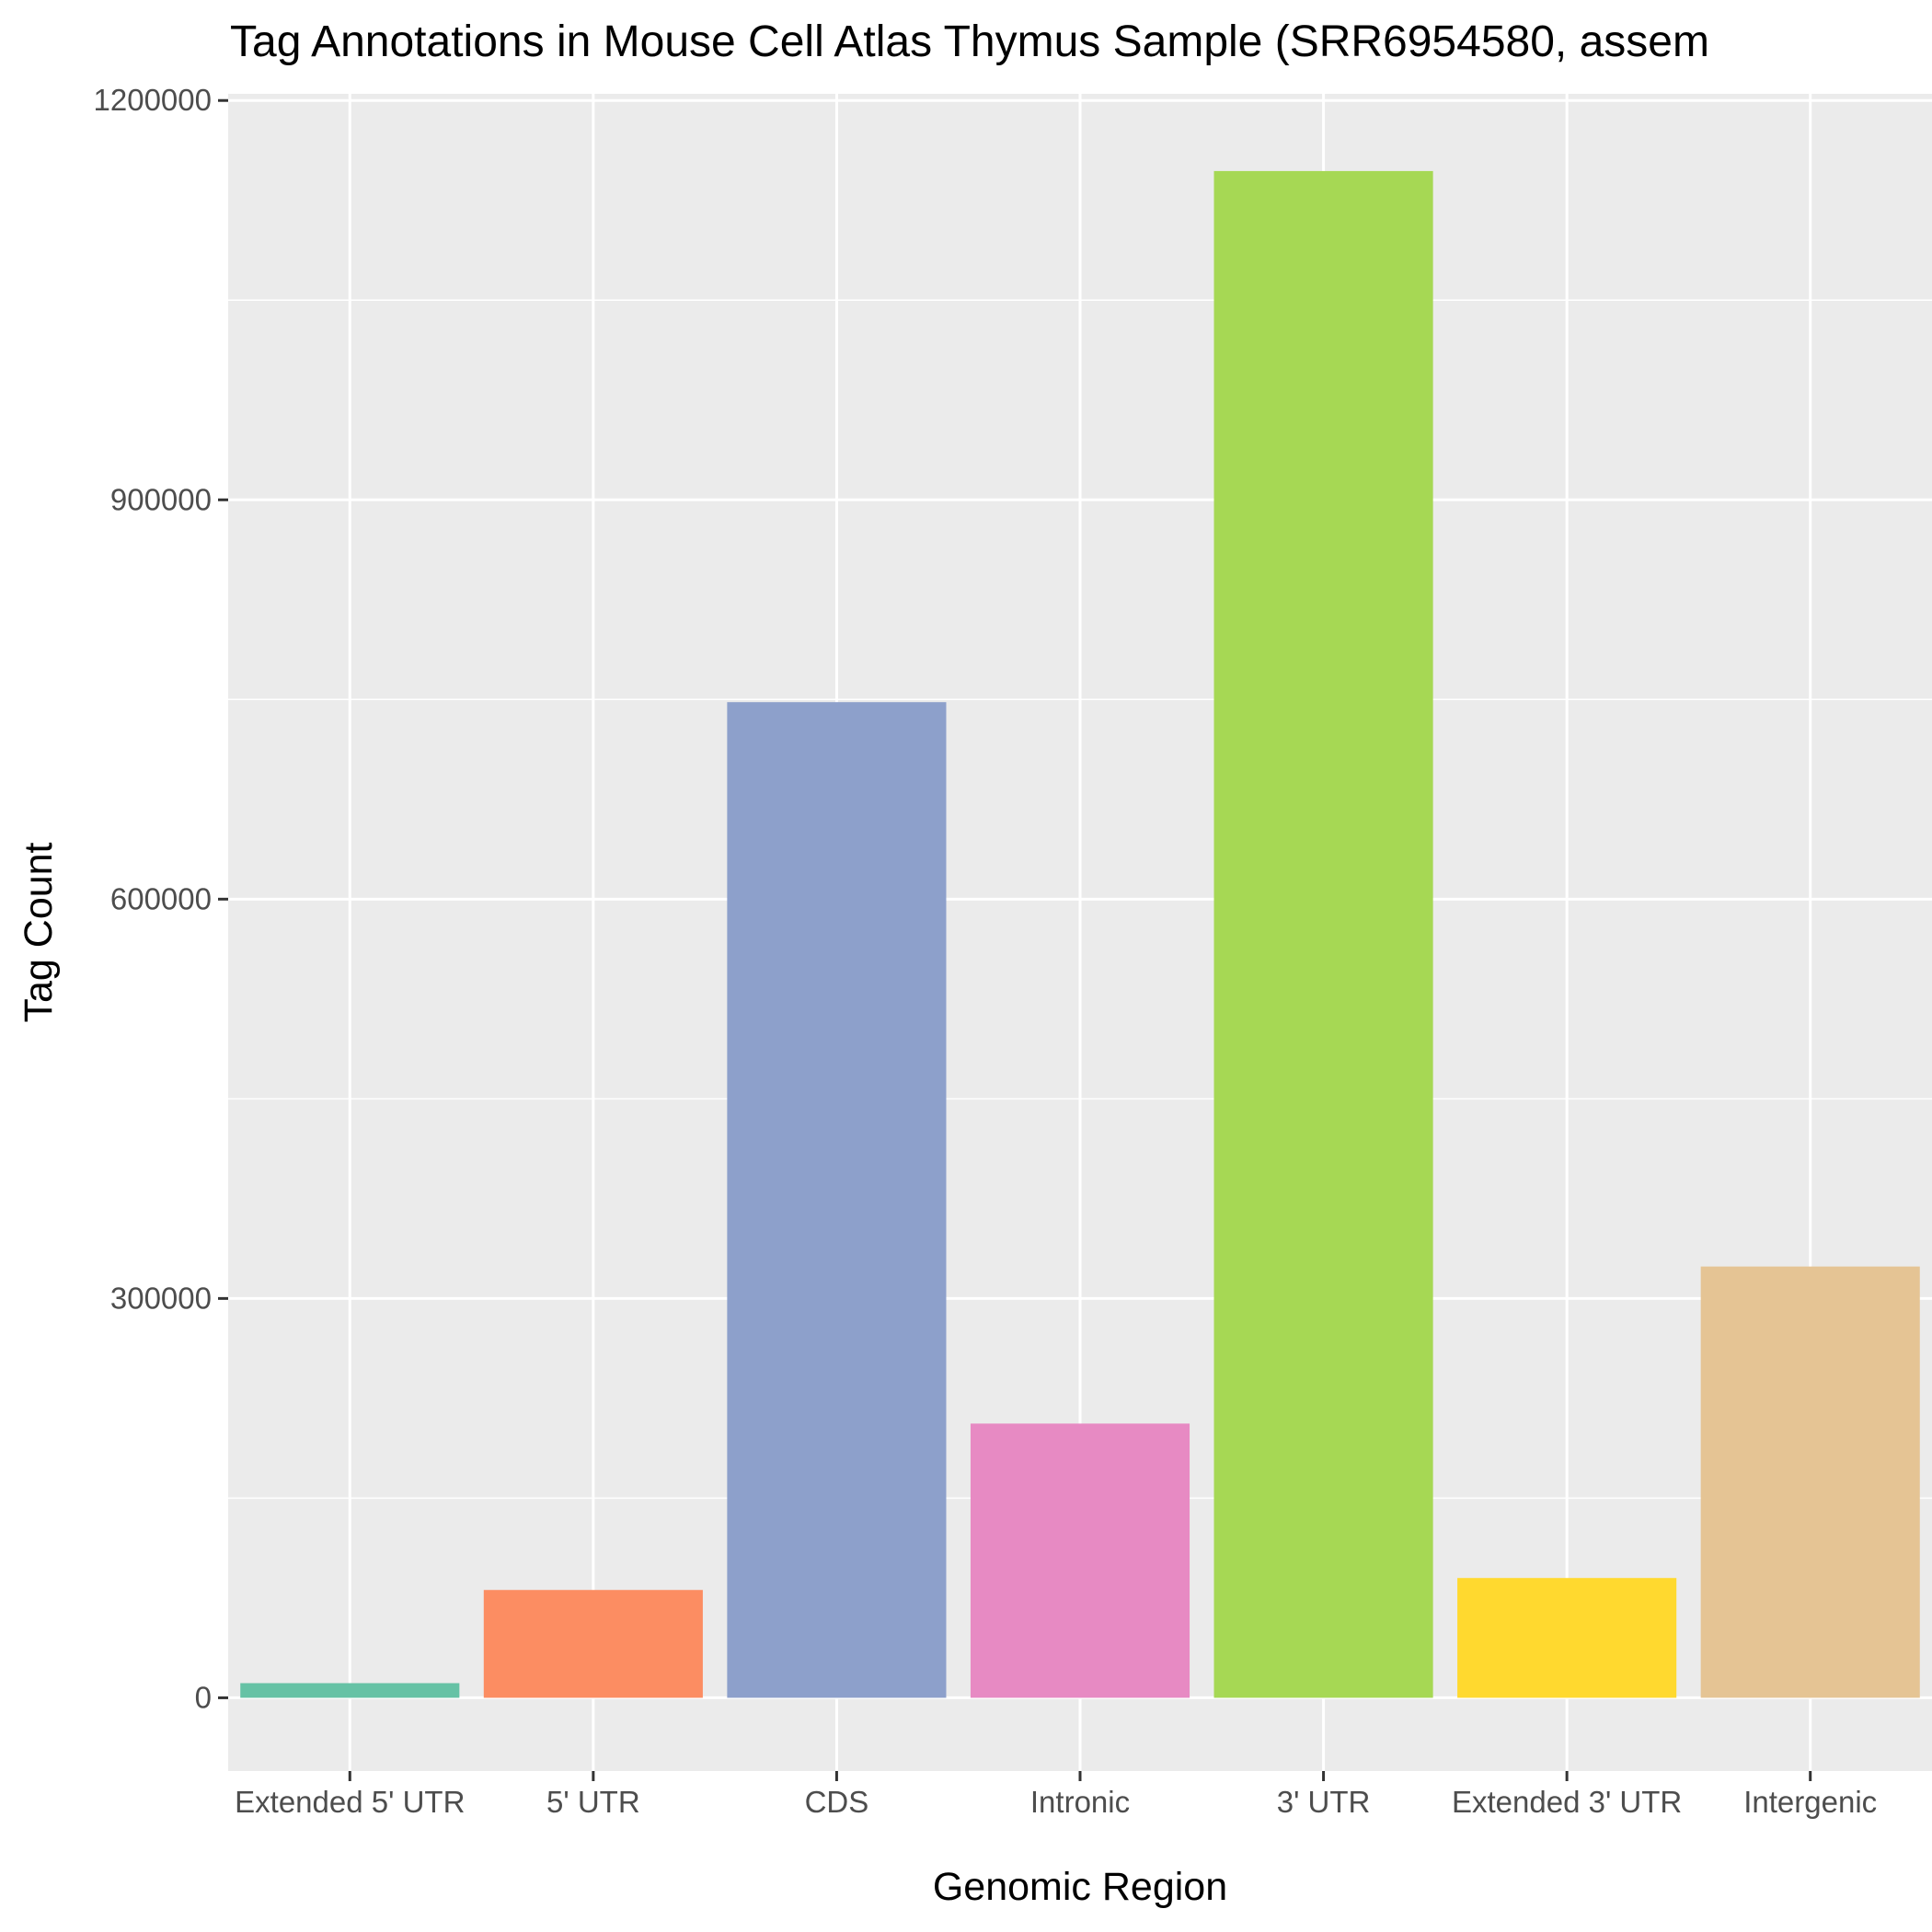 Image resolution: width=1932 pixels, height=1932 pixels. What do you see at coordinates (1324, 1802) in the screenshot?
I see `x-tick-label: 3' UTR` at bounding box center [1324, 1802].